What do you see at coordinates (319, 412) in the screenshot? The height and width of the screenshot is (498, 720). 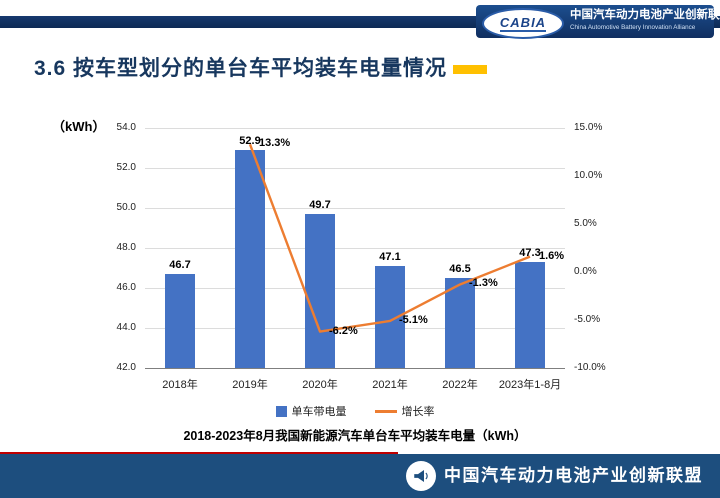 I see `legend-label-bar: 单车带电量` at bounding box center [319, 412].